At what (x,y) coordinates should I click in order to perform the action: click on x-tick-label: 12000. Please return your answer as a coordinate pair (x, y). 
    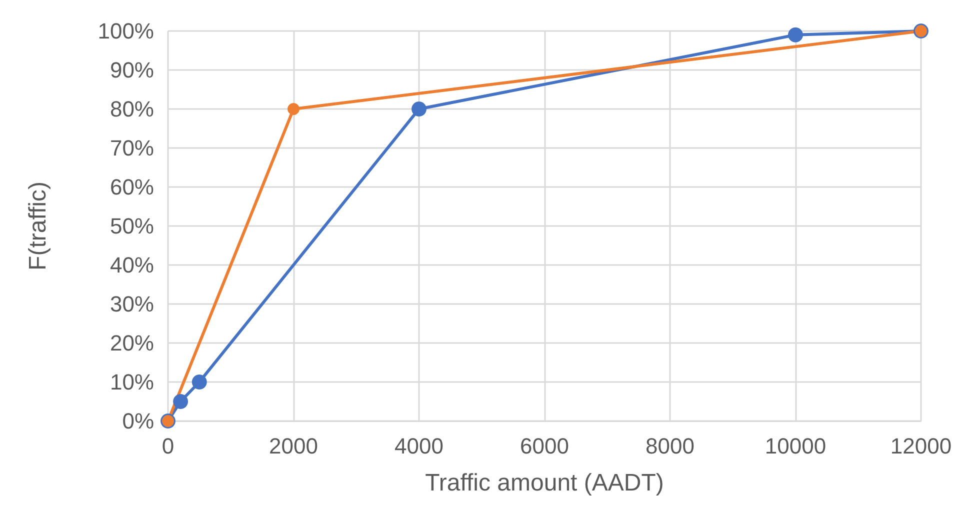
    Looking at the image, I should click on (921, 446).